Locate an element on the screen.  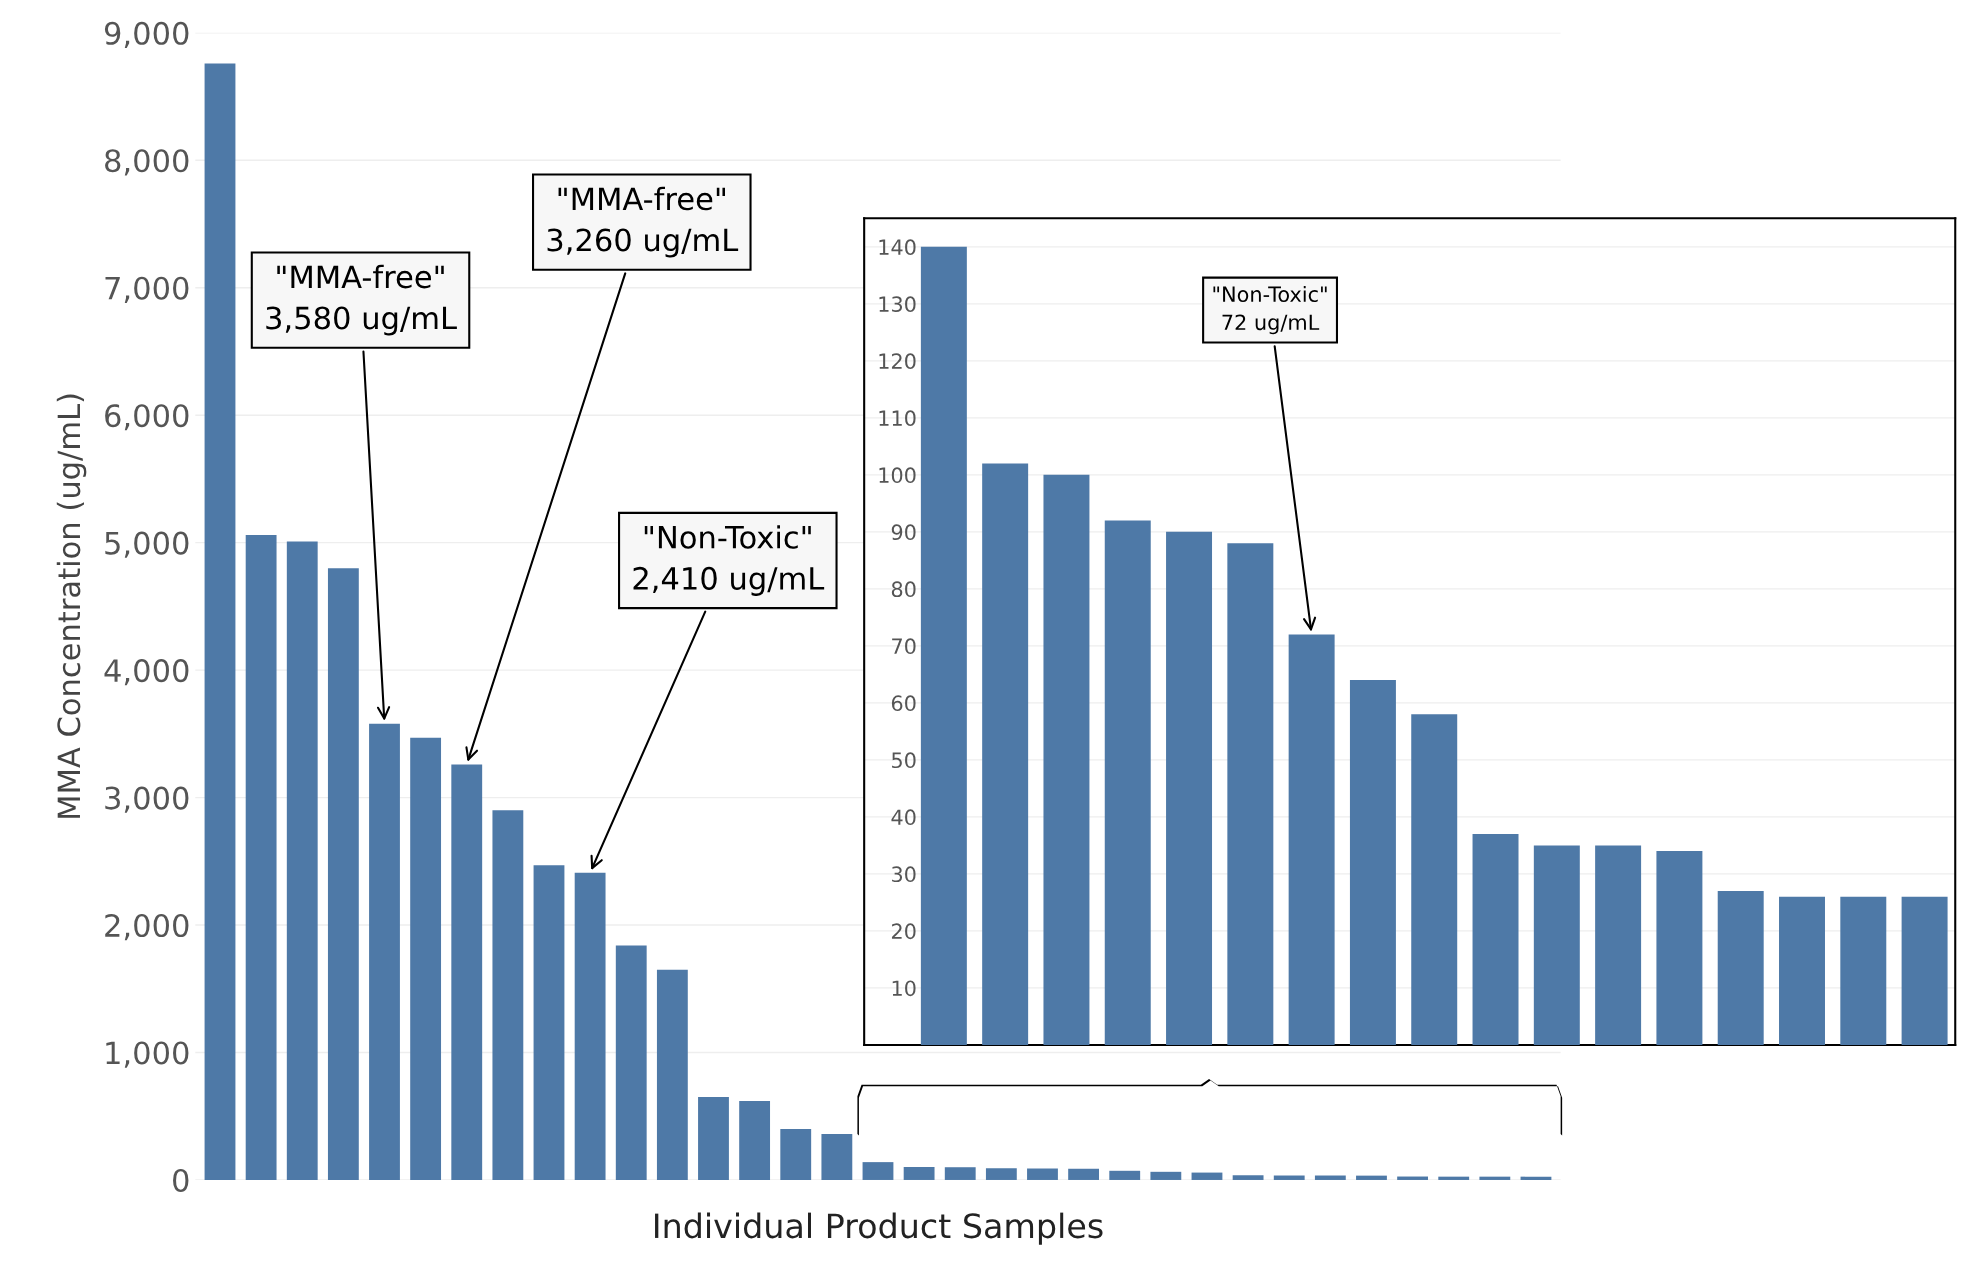
y-tick-label: 140 is located at coordinates (897, 247).